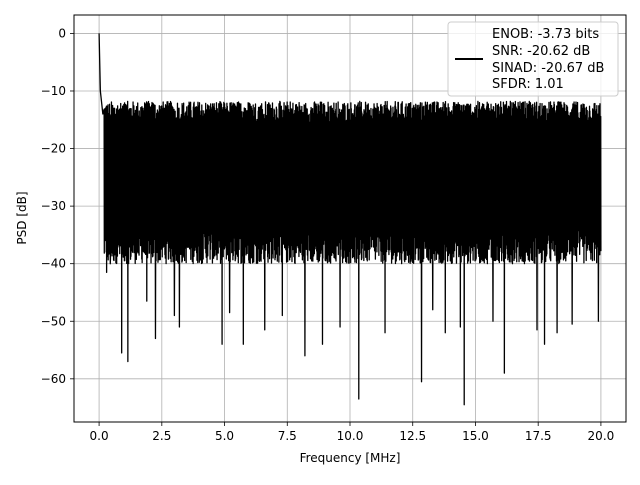 This screenshot has height=485, width=640. What do you see at coordinates (224, 436) in the screenshot?
I see `x-tick-label: 5.0` at bounding box center [224, 436].